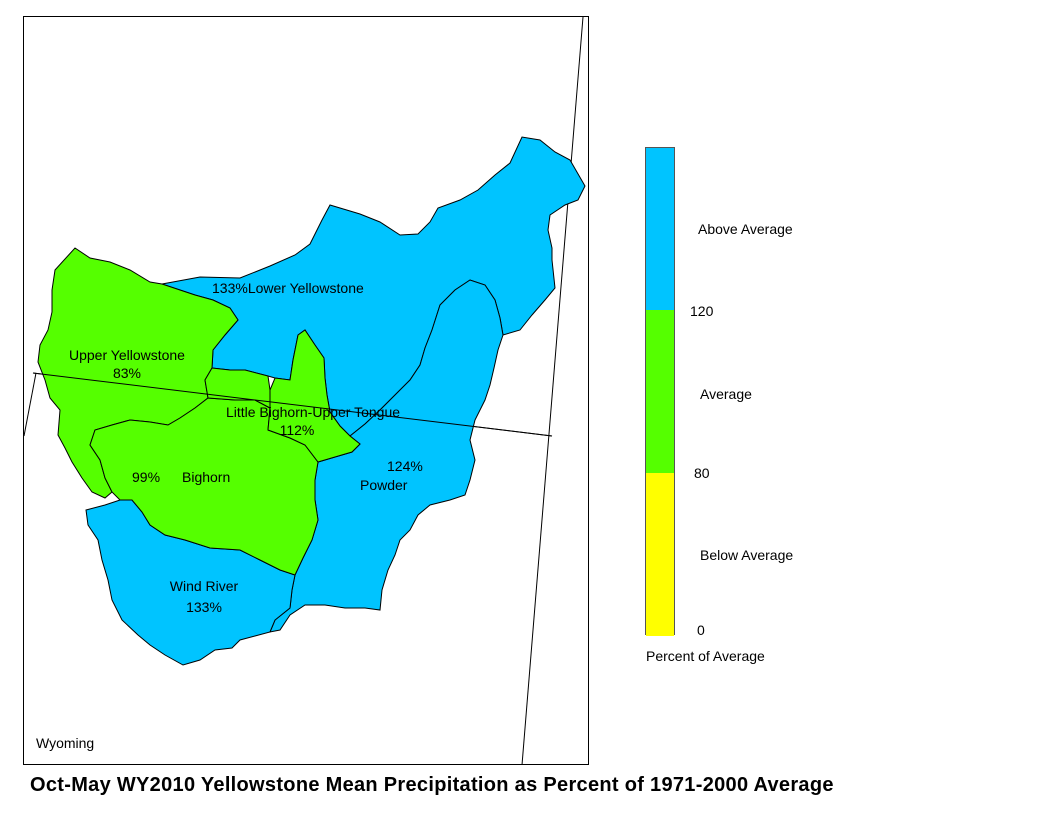 The height and width of the screenshot is (816, 1056). What do you see at coordinates (313, 421) in the screenshot?
I see `label-little-bighorn-upper-tongue: Little Bighorn-Upper Tongue 112%` at bounding box center [313, 421].